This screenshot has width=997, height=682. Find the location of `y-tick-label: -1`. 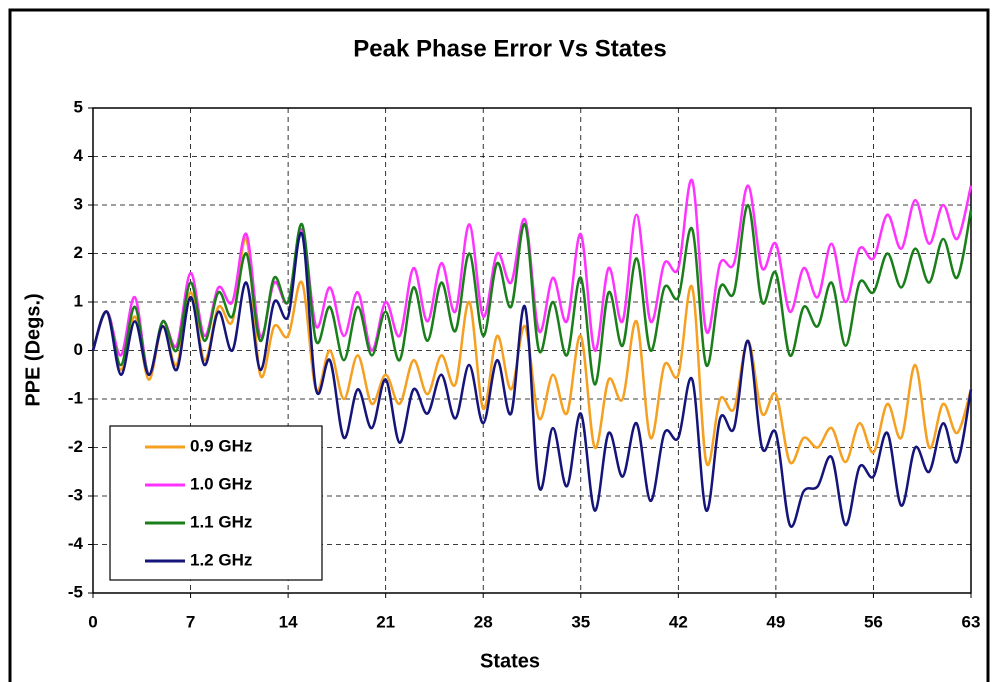

y-tick-label: -1 is located at coordinates (75, 397).